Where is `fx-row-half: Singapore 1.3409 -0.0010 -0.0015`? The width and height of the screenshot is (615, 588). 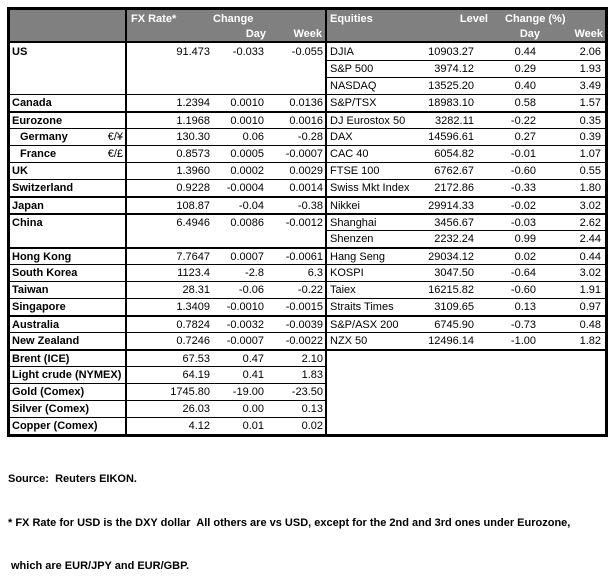
fx-row-half: Singapore 1.3409 -0.0010 -0.0015 is located at coordinates (168, 306).